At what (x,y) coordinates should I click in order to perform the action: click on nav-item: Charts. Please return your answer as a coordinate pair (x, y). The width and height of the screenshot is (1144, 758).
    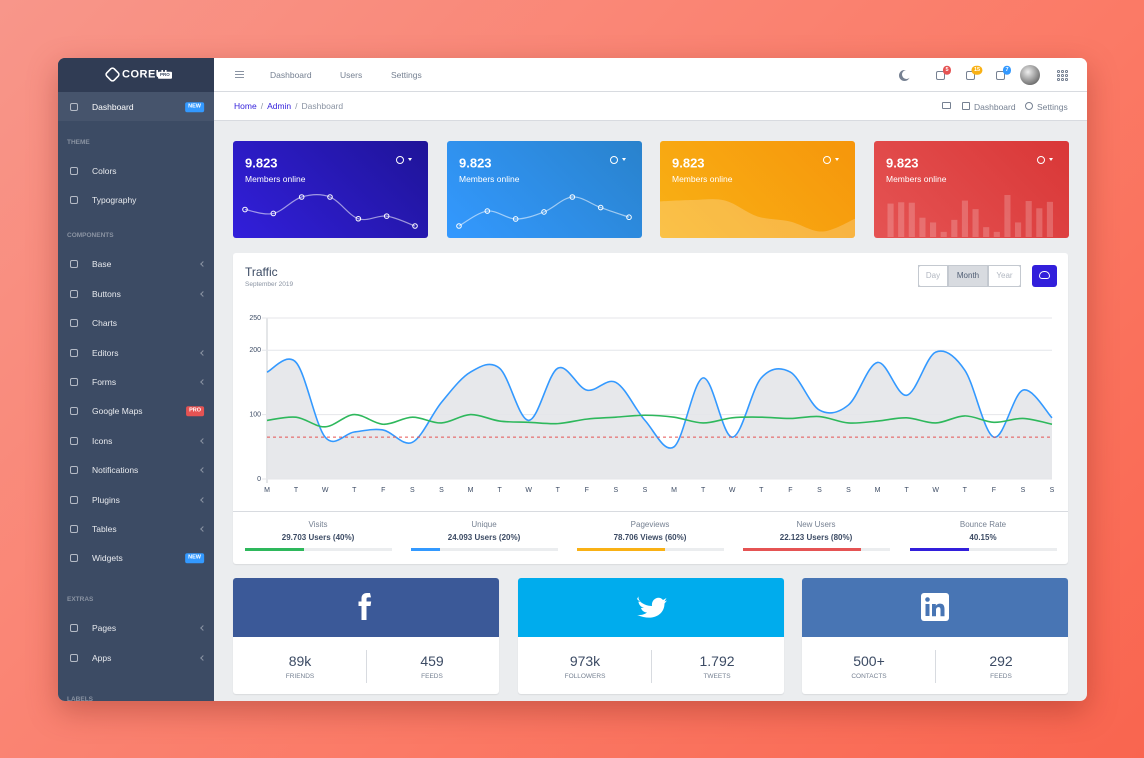
    Looking at the image, I should click on (105, 322).